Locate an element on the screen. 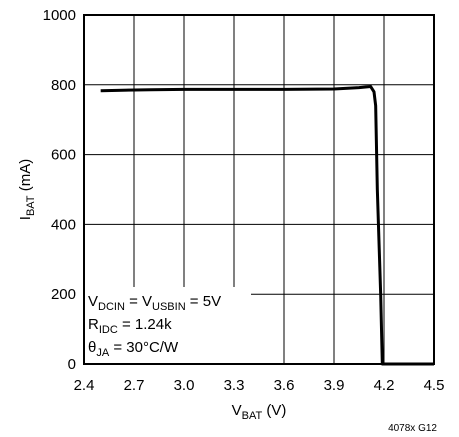 The height and width of the screenshot is (437, 459). y-axis-label: IBAT (mA) is located at coordinates (27, 189).